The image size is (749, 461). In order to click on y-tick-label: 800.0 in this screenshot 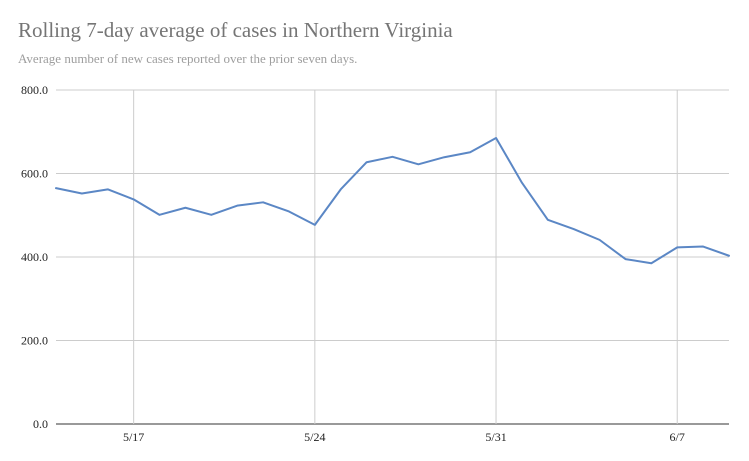, I will do `click(34, 90)`.